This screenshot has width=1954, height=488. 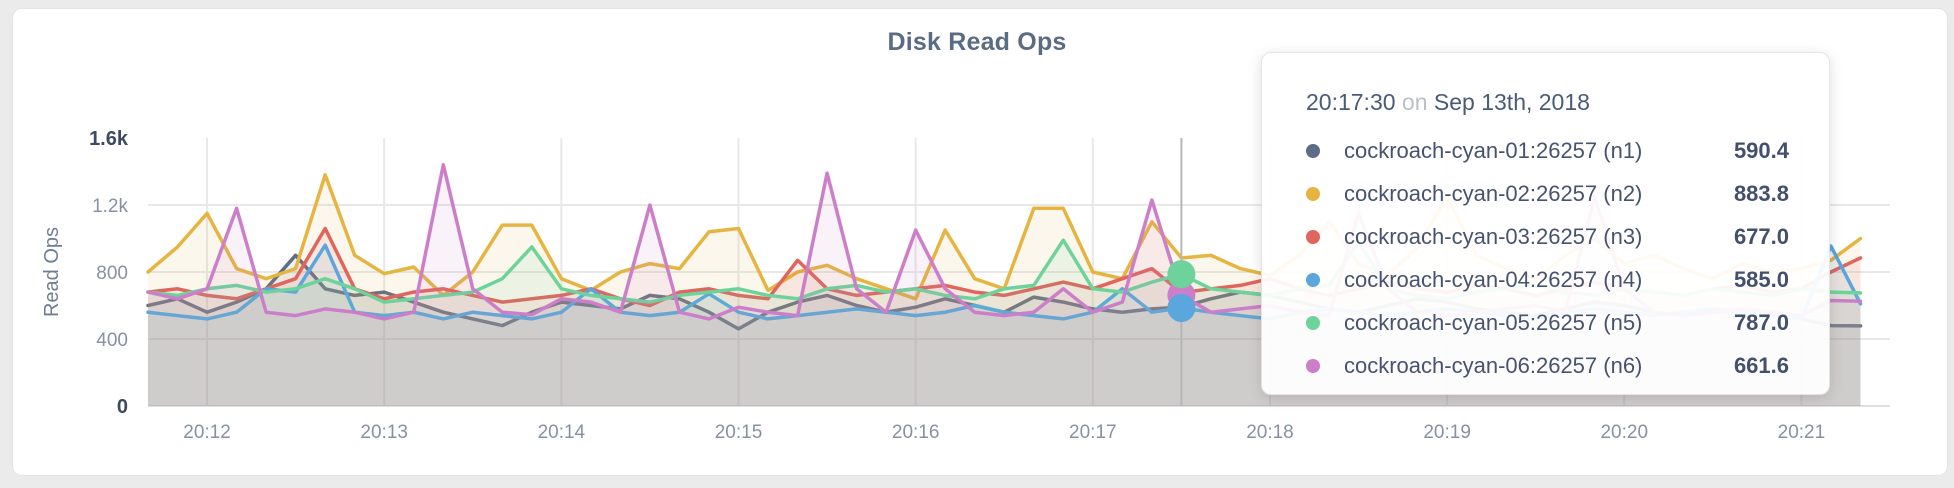 I want to click on chart-title: Disk Read Ops, so click(x=977, y=42).